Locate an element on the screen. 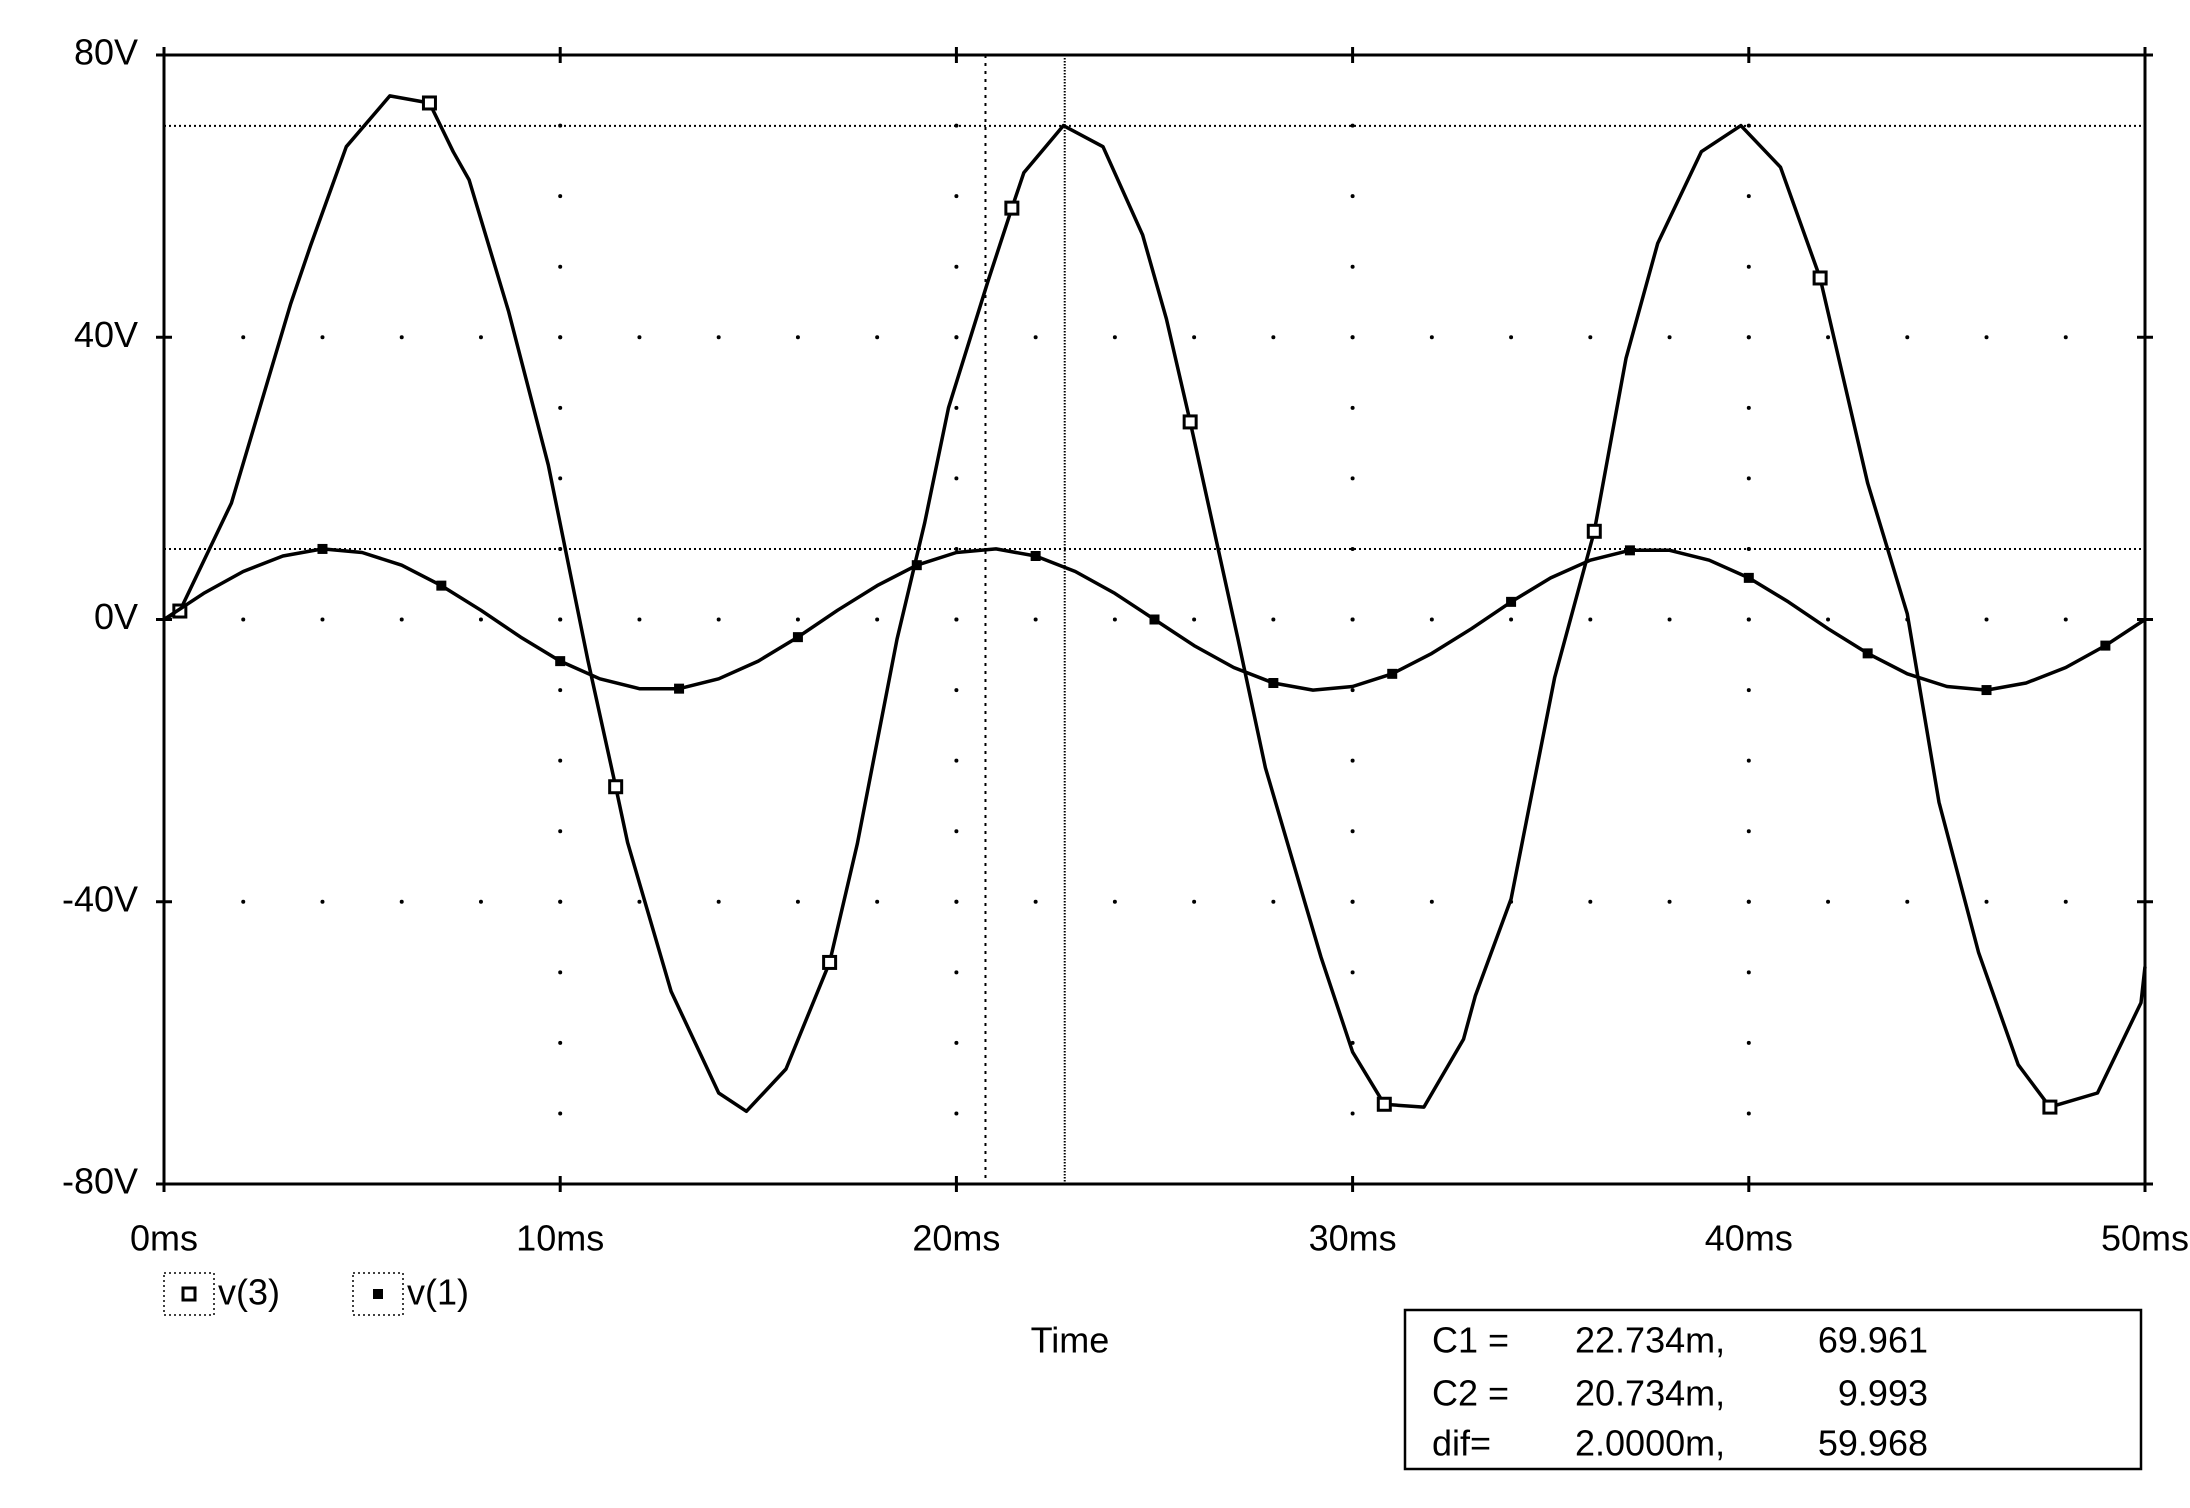 The height and width of the screenshot is (1508, 2190). x-tick-label: 50ms is located at coordinates (2145, 1238).